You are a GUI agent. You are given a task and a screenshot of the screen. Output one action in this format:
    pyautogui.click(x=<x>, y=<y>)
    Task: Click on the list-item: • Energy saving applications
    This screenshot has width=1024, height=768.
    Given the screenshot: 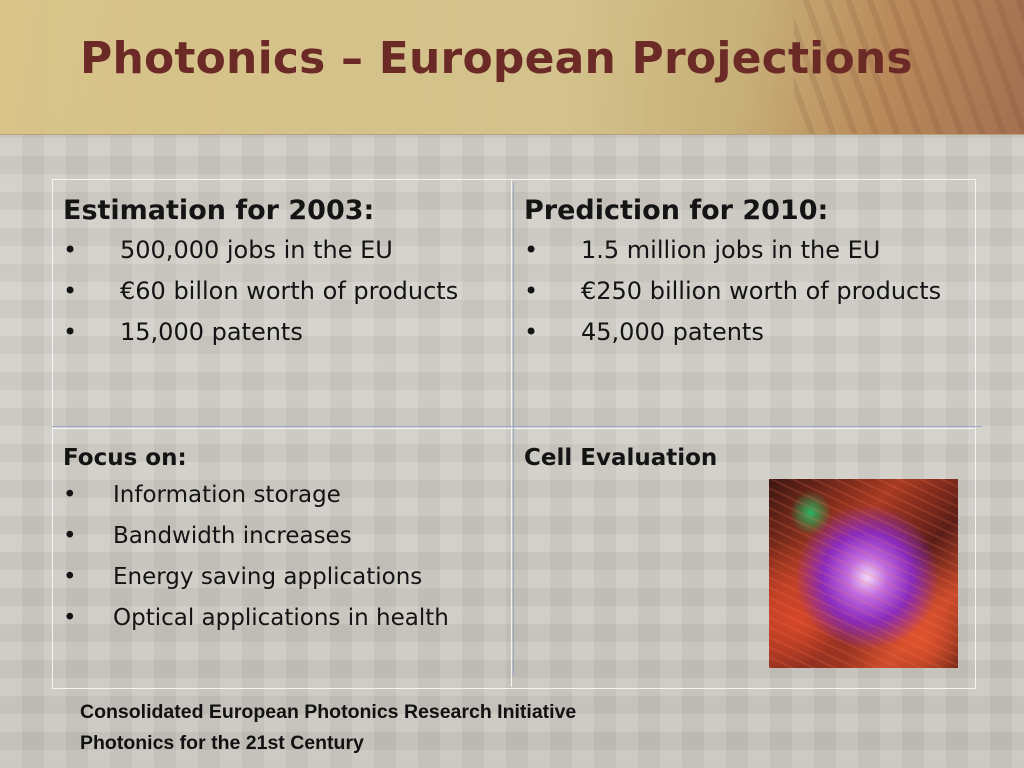 What is the action you would take?
    pyautogui.click(x=283, y=577)
    